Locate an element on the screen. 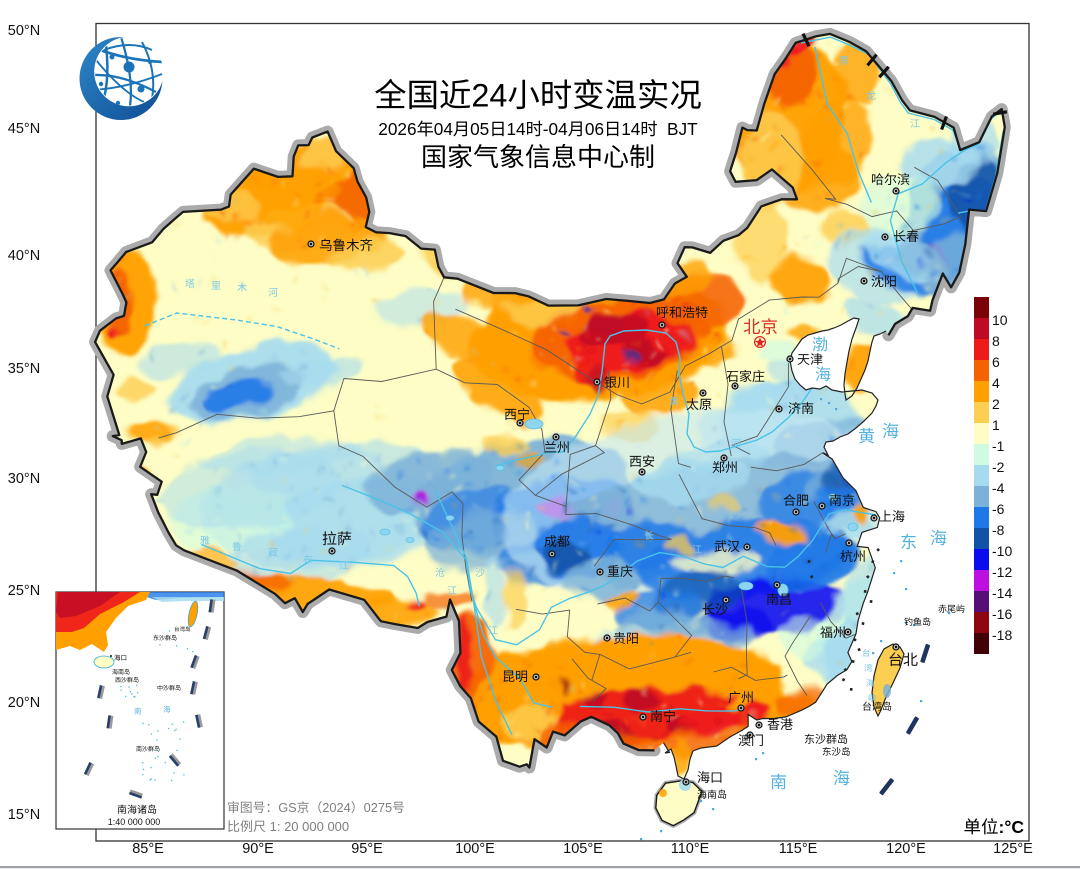 This screenshot has height=869, width=1080. svg-text: 20°N is located at coordinates (24, 703).